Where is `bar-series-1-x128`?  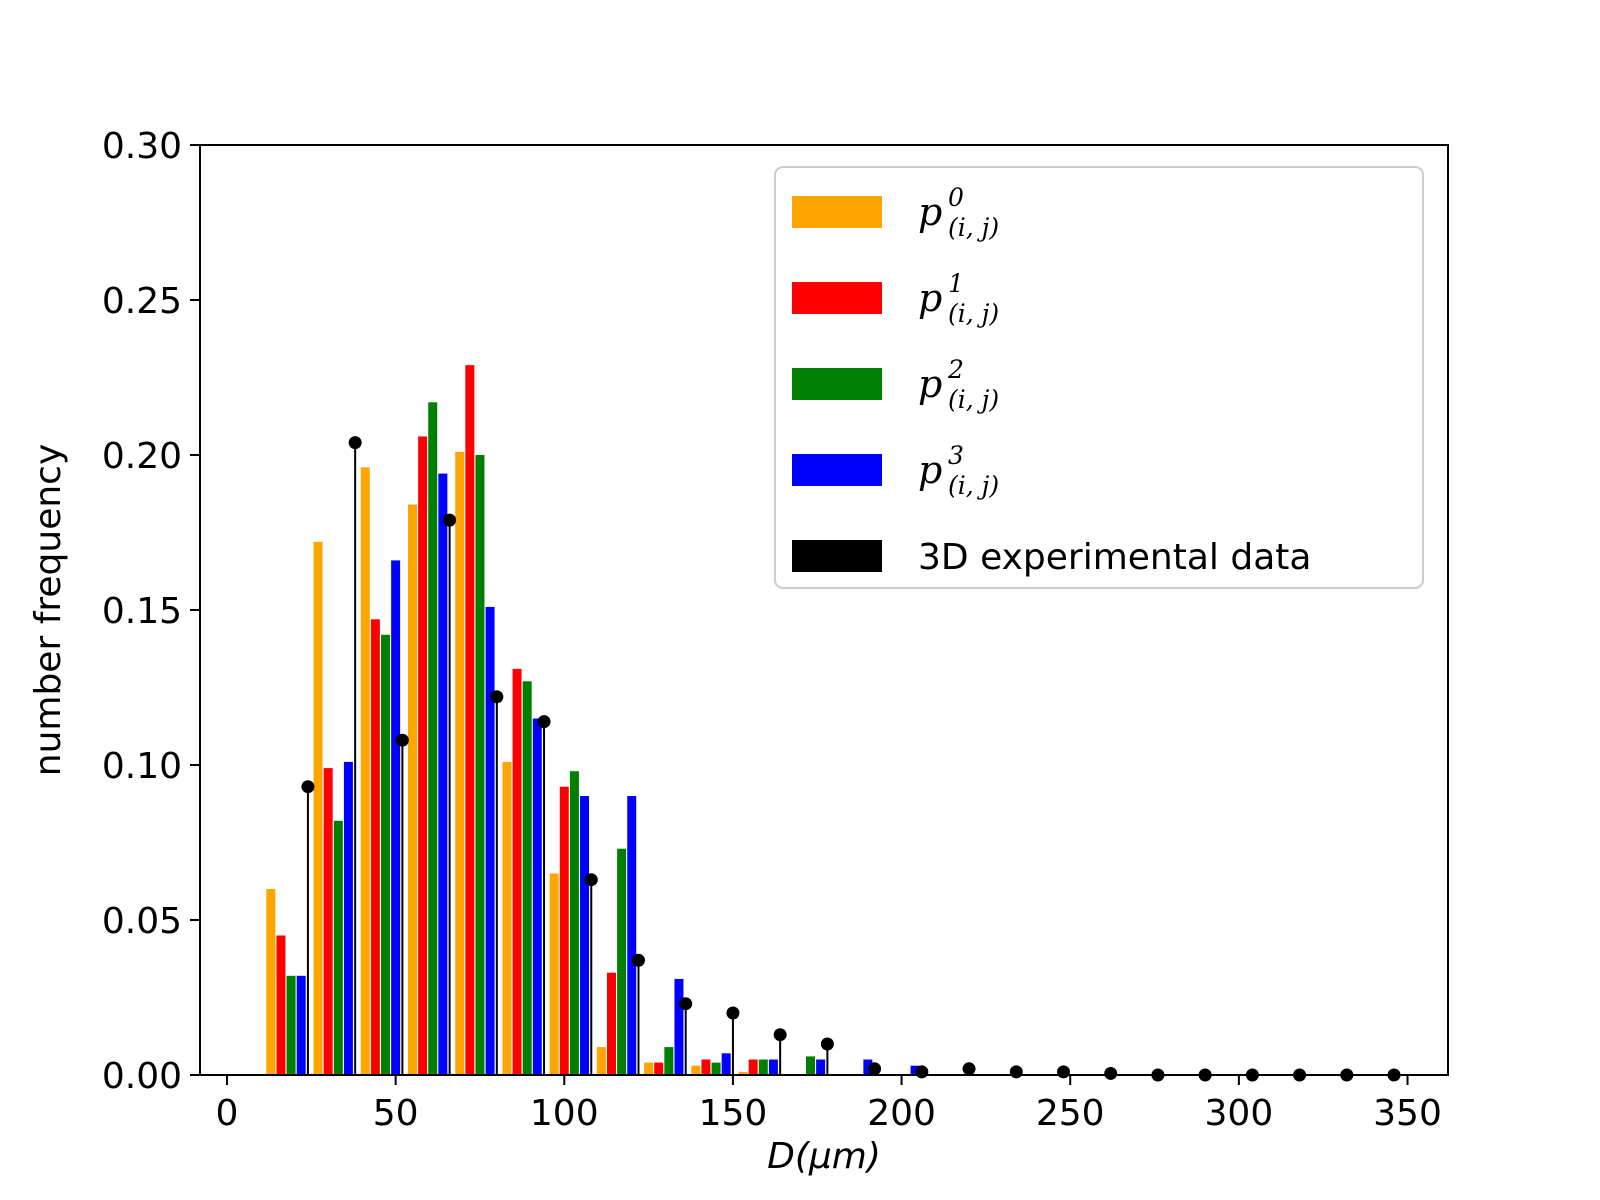 bar-series-1-x128 is located at coordinates (659, 1068).